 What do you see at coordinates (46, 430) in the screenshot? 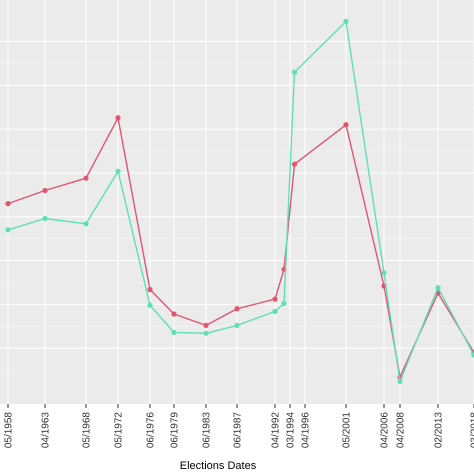
I see `x-tick-label: 04/1963` at bounding box center [46, 430].